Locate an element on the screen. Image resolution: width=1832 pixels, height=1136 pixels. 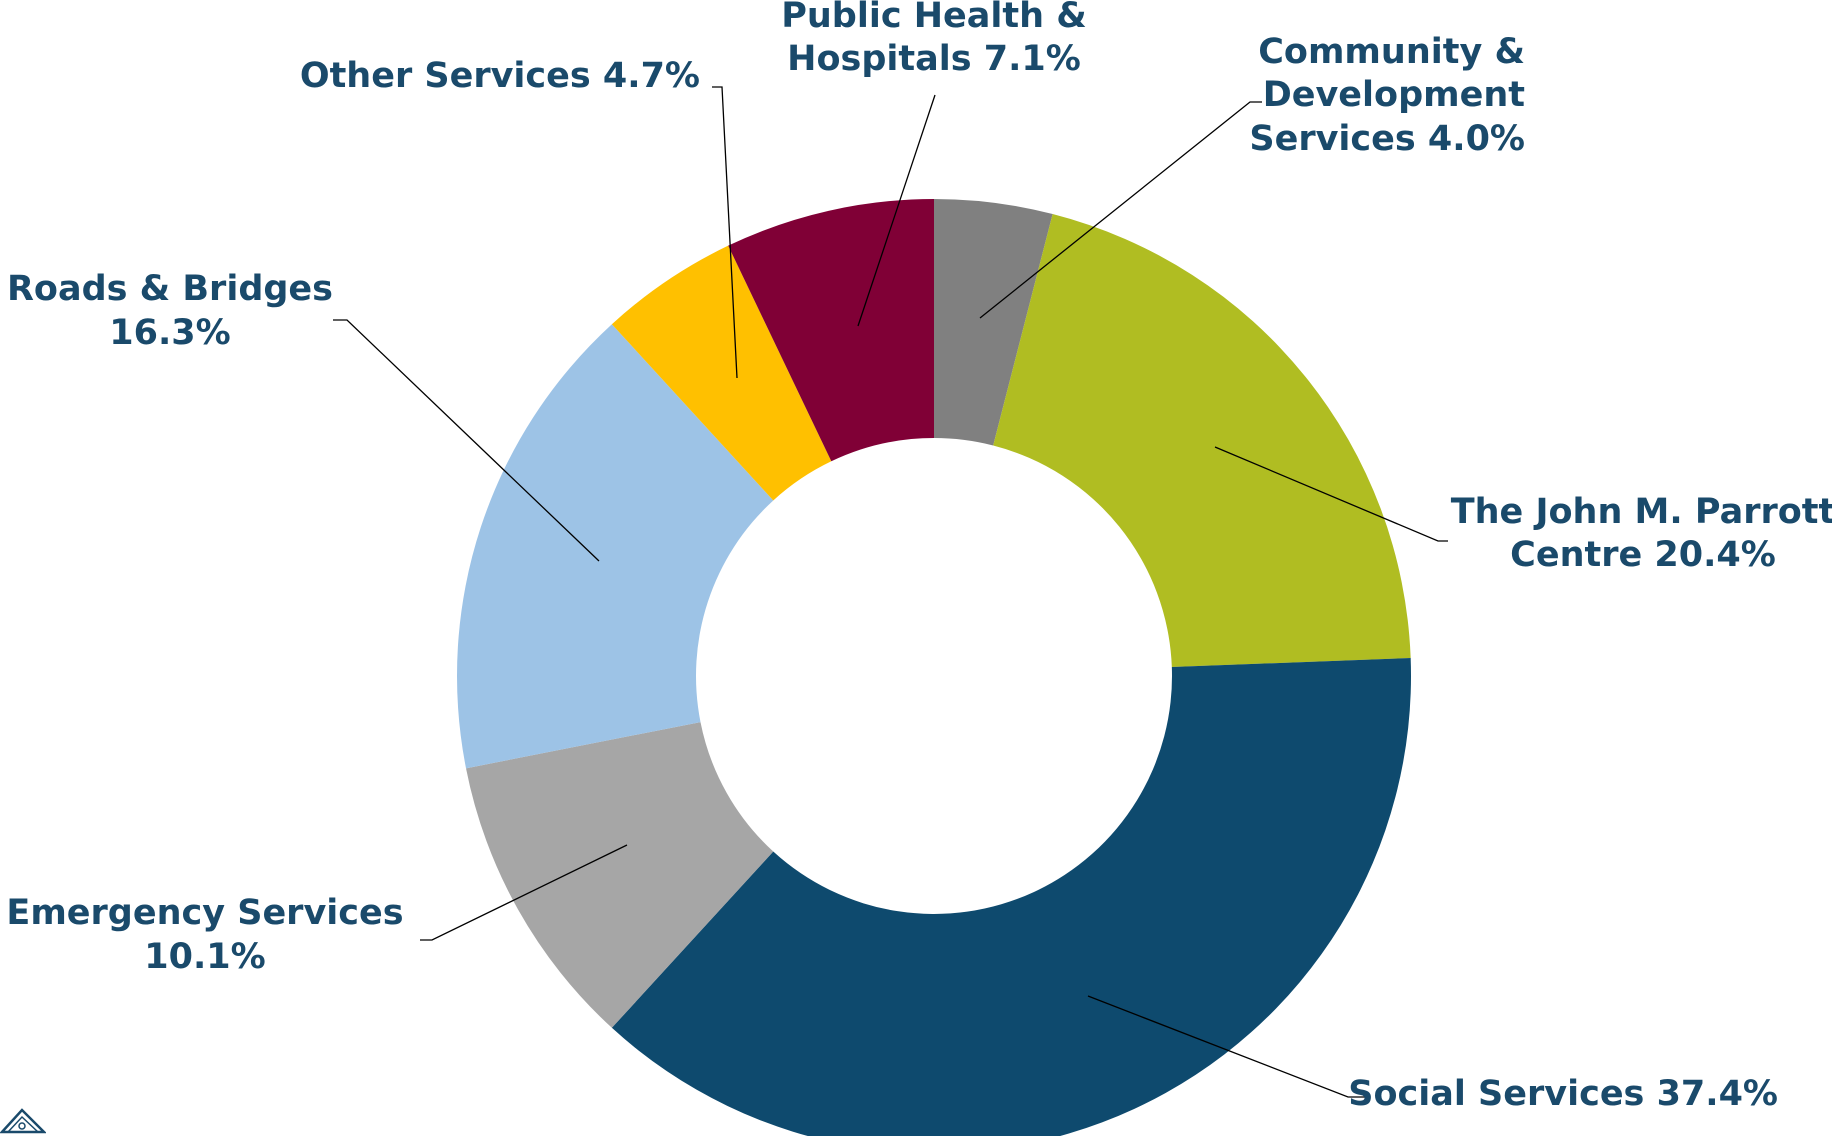
slice-label-0-line-0: Community & is located at coordinates (1391, 52).